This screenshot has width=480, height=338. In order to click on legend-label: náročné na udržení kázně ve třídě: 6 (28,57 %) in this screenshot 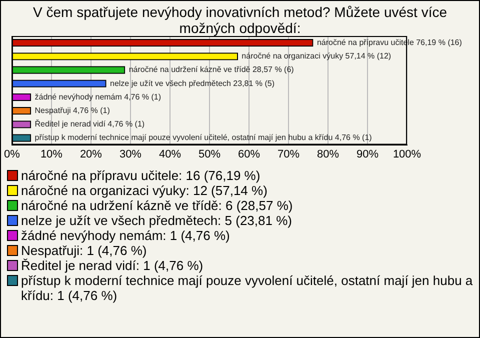, I will do `click(157, 205)`.